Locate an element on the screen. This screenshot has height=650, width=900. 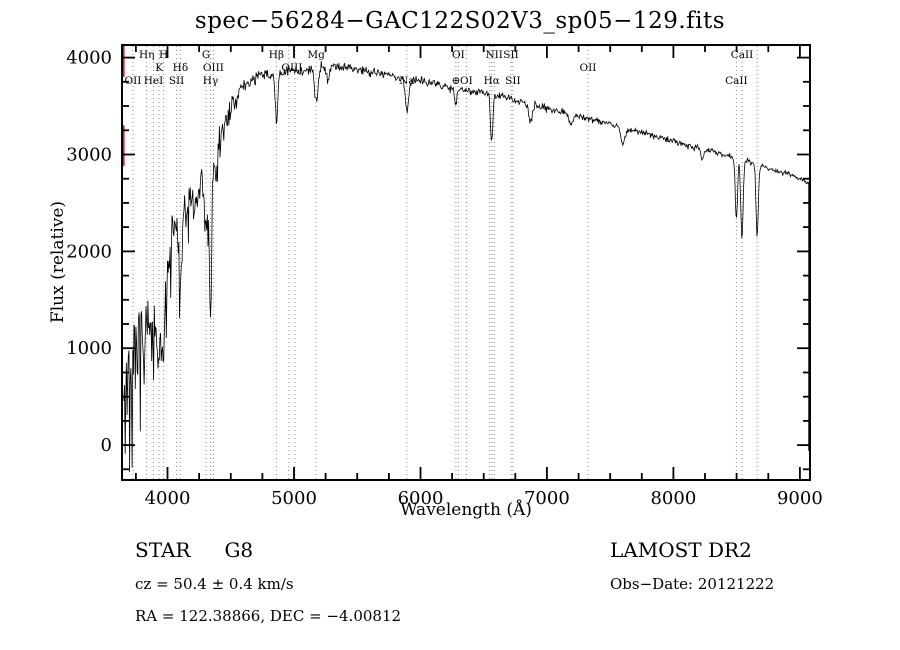
survey-name: LAMOST DR2 is located at coordinates (681, 550).